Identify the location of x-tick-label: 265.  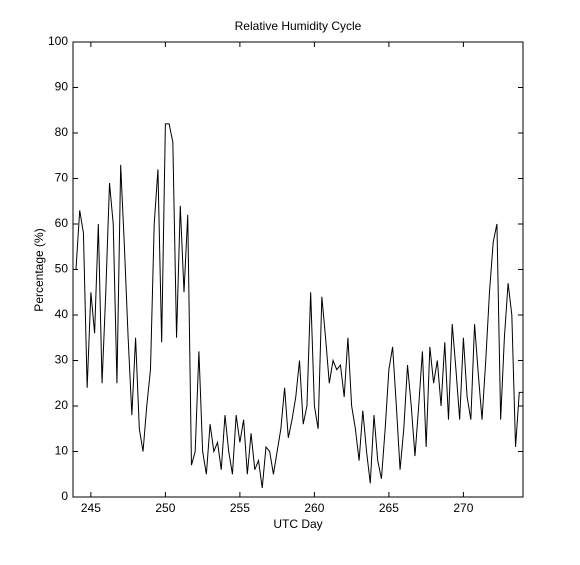
(389, 508).